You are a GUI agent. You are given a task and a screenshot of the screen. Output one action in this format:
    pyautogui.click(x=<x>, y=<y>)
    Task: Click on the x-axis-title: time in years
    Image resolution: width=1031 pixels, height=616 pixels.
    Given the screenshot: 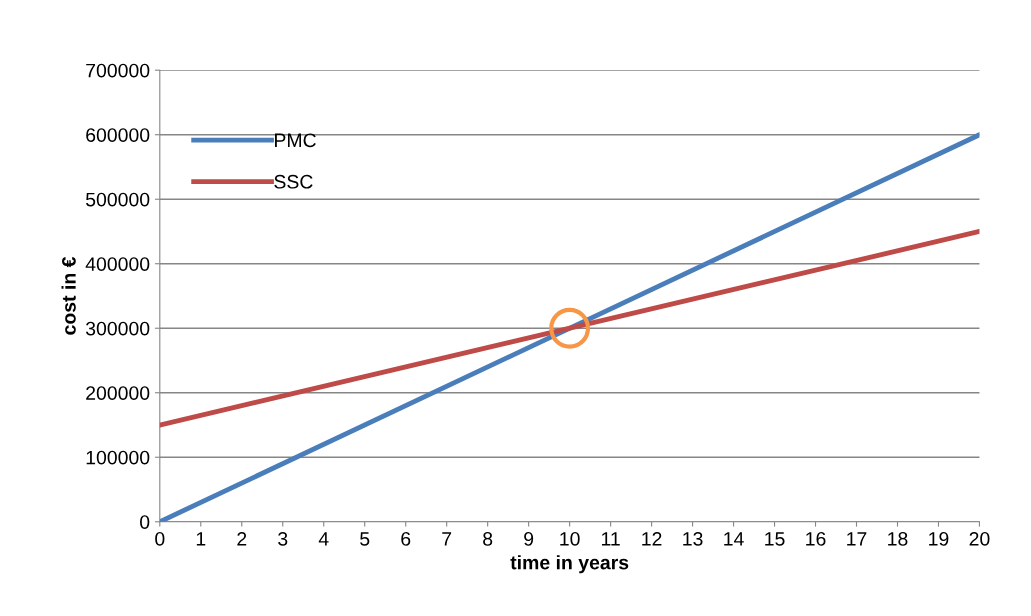 What is the action you would take?
    pyautogui.click(x=569, y=564)
    